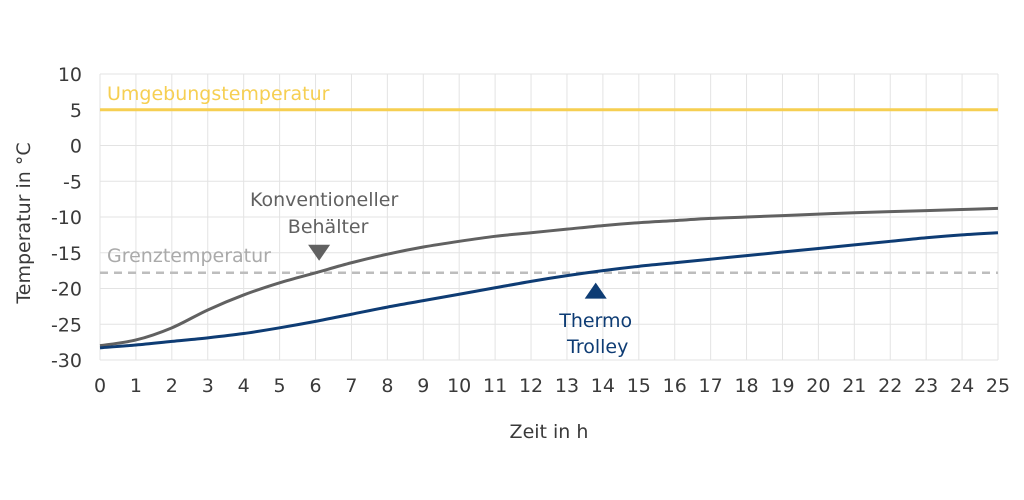  I want to click on x-tick-label: 10, so click(459, 386).